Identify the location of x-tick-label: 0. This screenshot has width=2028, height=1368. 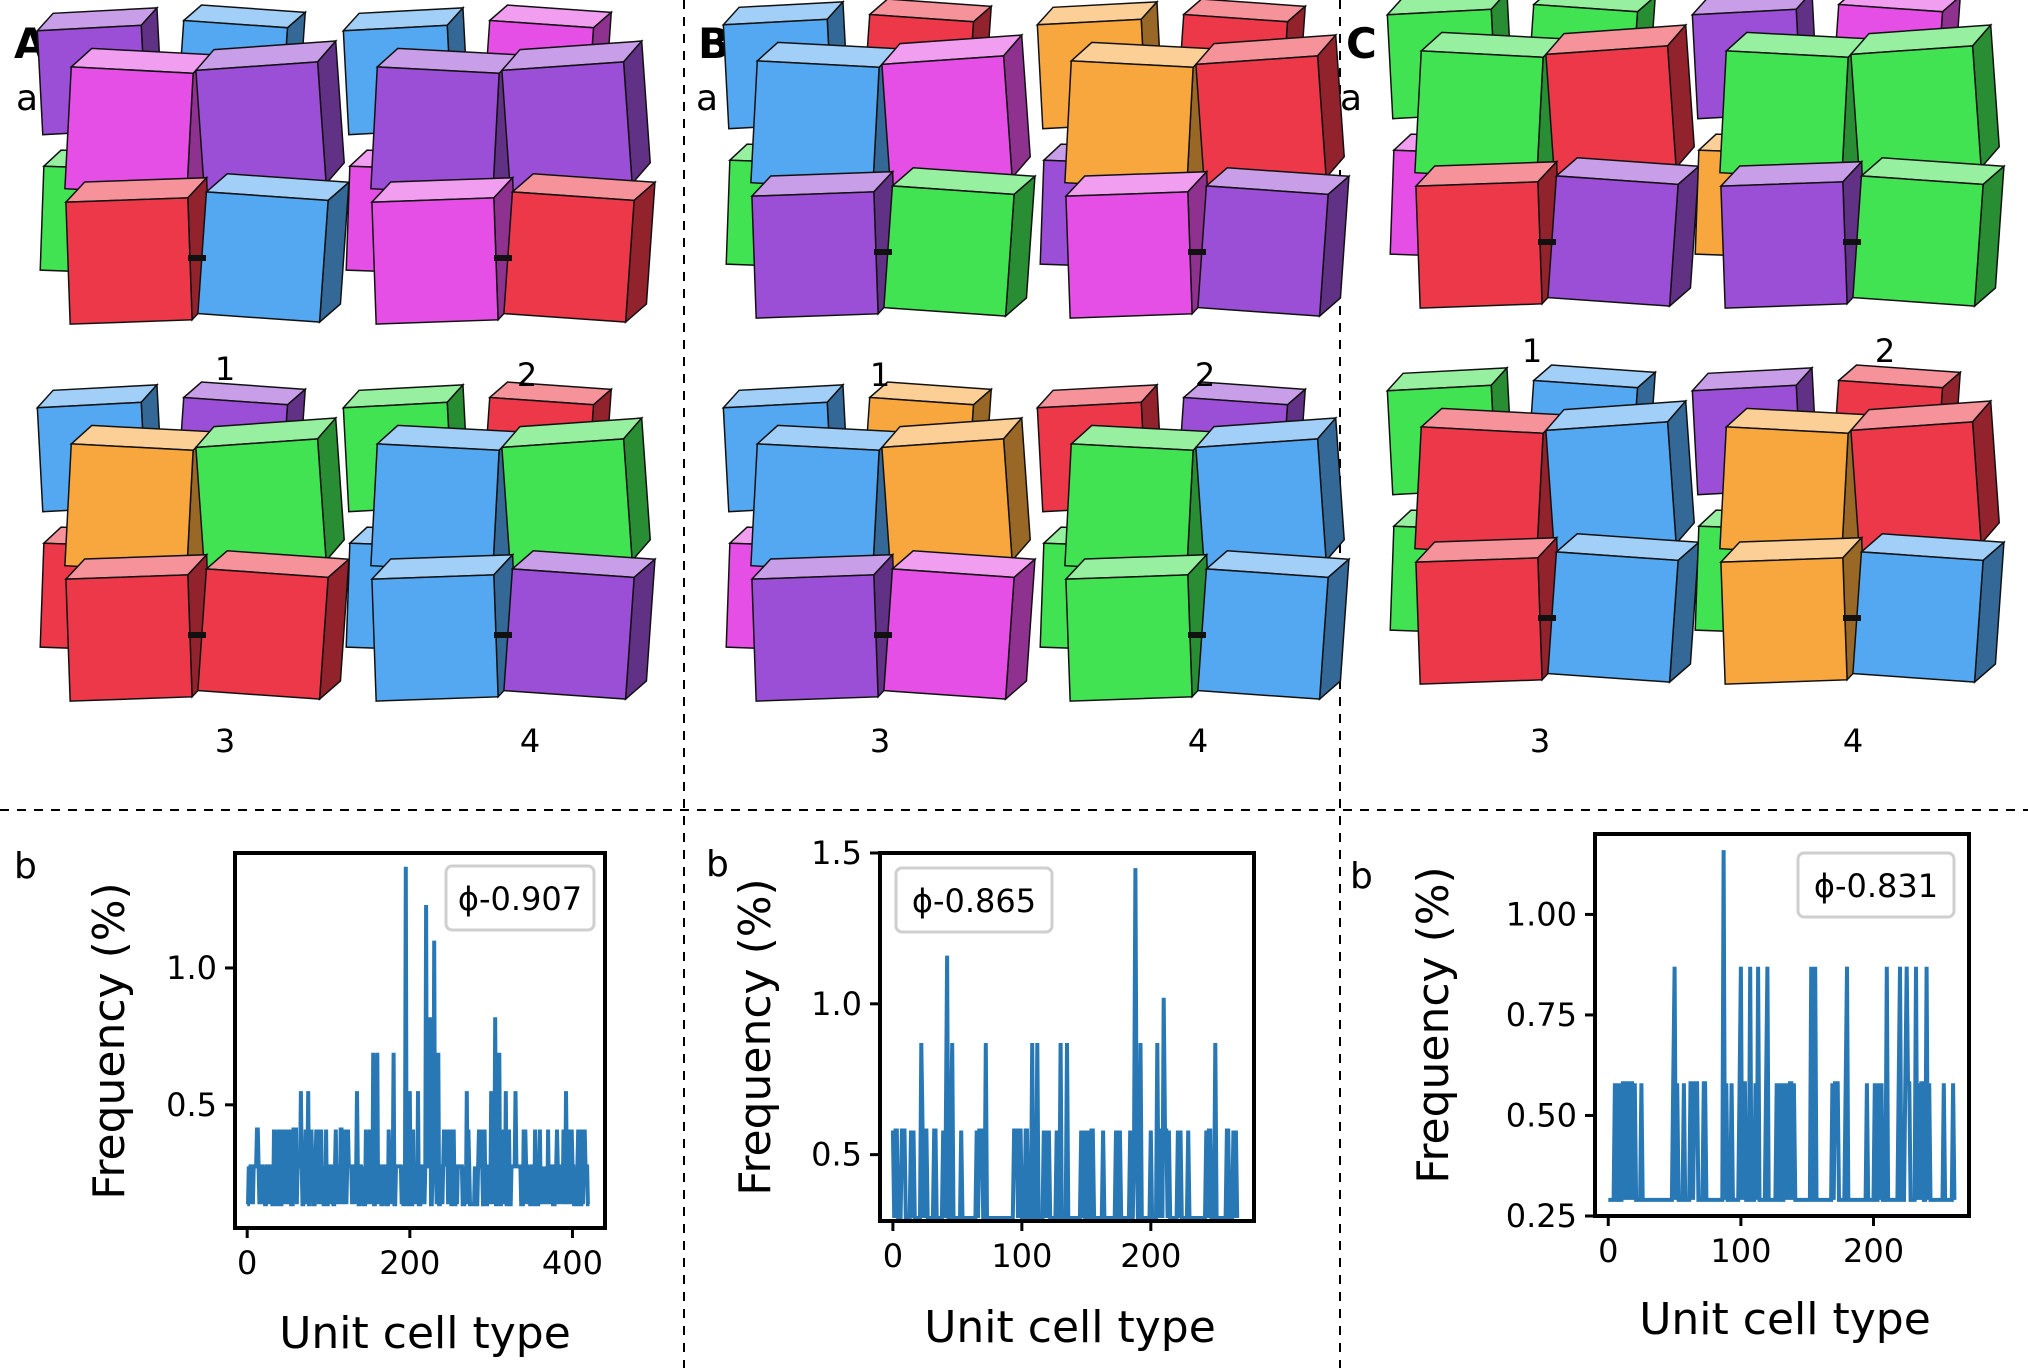
(247, 1263).